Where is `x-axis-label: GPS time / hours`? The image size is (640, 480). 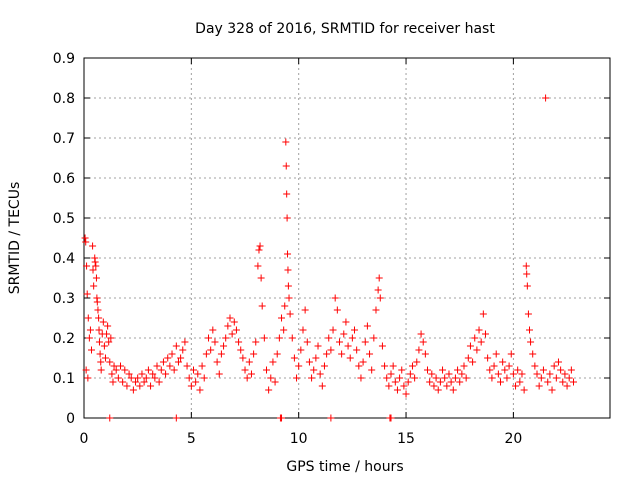 x-axis-label: GPS time / hours is located at coordinates (344, 467).